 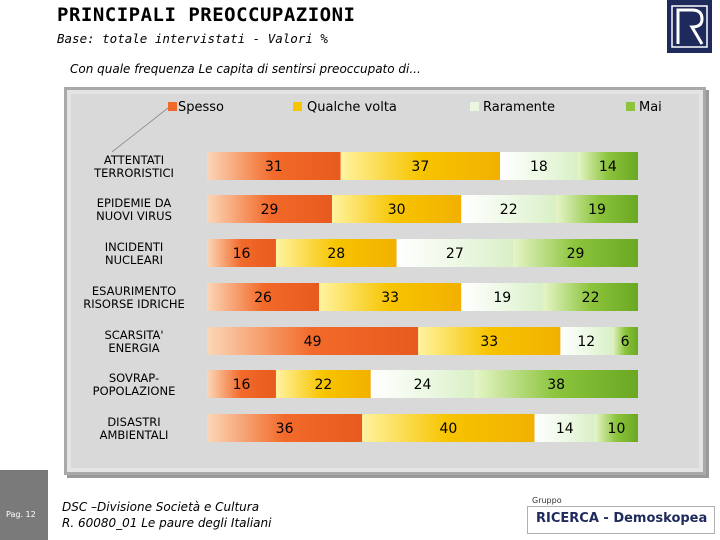 I want to click on category-label: RISORSE IDRICHE, so click(x=134, y=304).